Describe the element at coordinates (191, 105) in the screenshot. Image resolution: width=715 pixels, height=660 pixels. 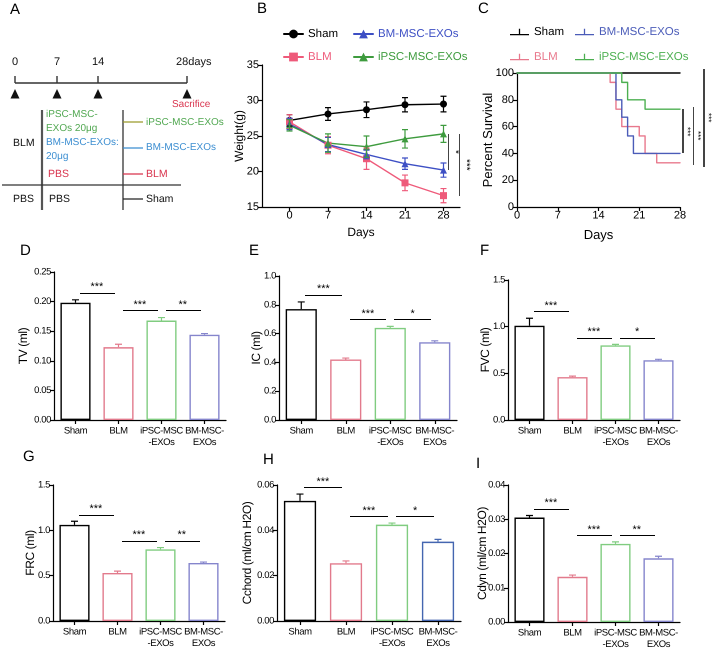
I see `text: Sacrifice` at that location.